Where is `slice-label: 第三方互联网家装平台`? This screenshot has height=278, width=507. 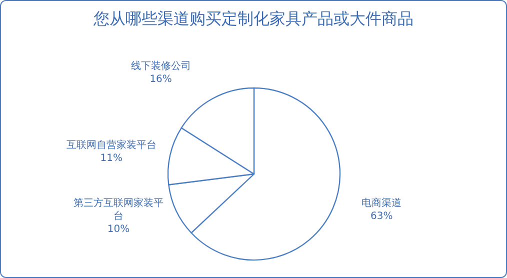
slice-label: 第三方互联网家装平台 is located at coordinates (119, 210).